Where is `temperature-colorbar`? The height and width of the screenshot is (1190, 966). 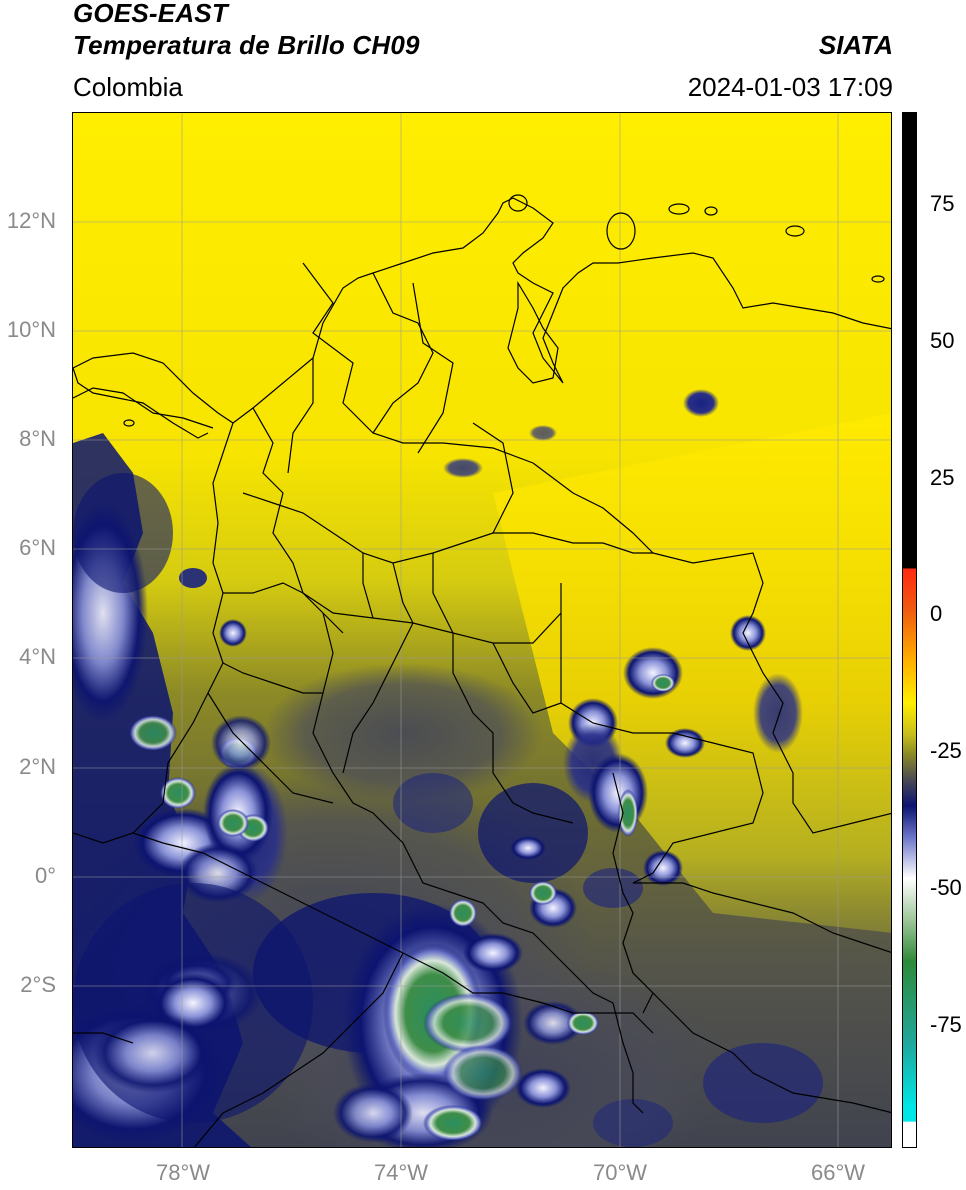
temperature-colorbar is located at coordinates (909, 630).